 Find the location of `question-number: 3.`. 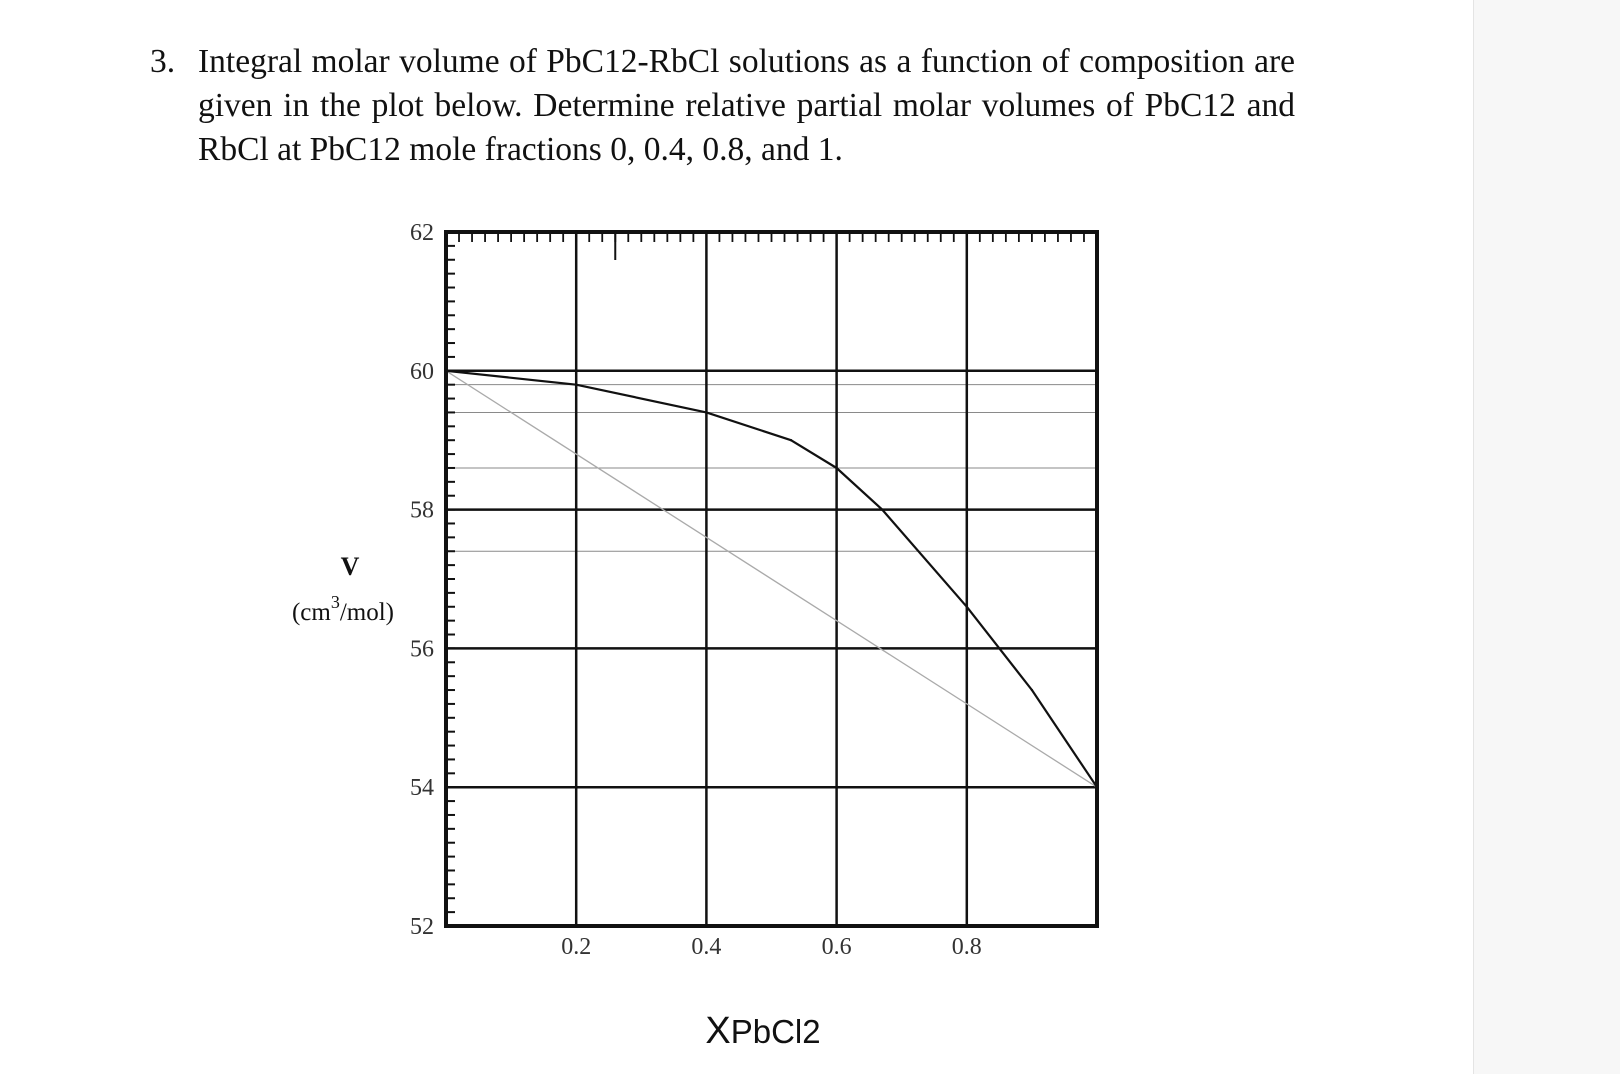

question-number: 3. is located at coordinates (163, 61).